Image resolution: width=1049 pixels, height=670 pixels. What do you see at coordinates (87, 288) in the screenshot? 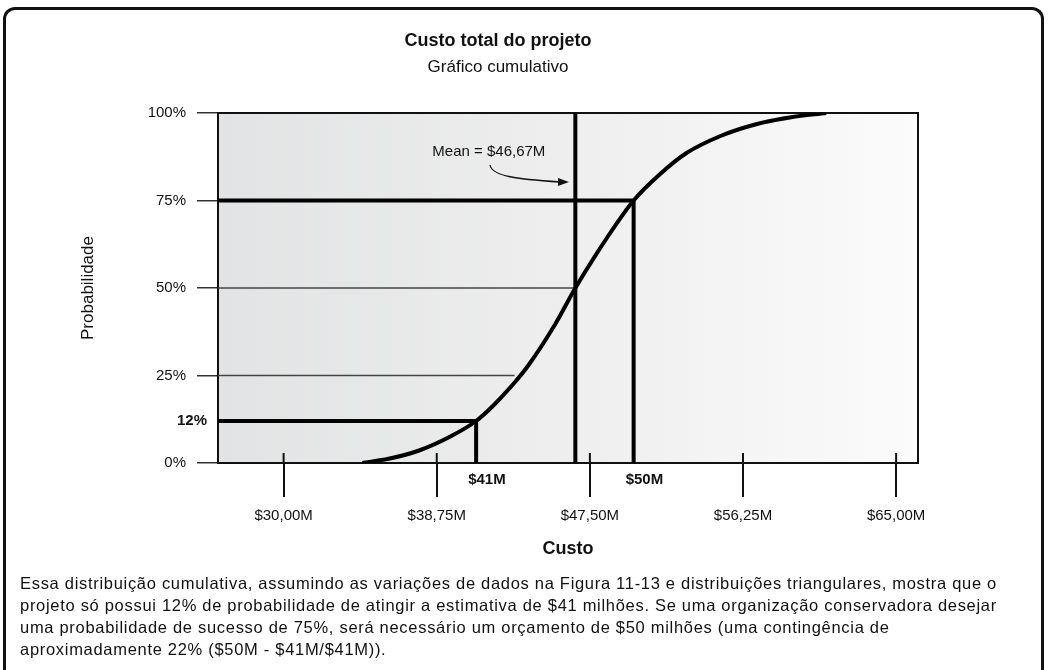
I see `y-axis-title: Probabilidade` at bounding box center [87, 288].